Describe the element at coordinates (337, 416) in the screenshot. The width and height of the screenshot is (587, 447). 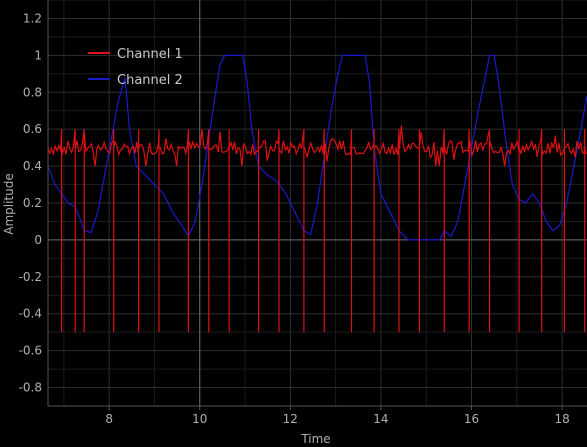
I see `x-tick-labels: 8 10 12 14 16 18` at that location.